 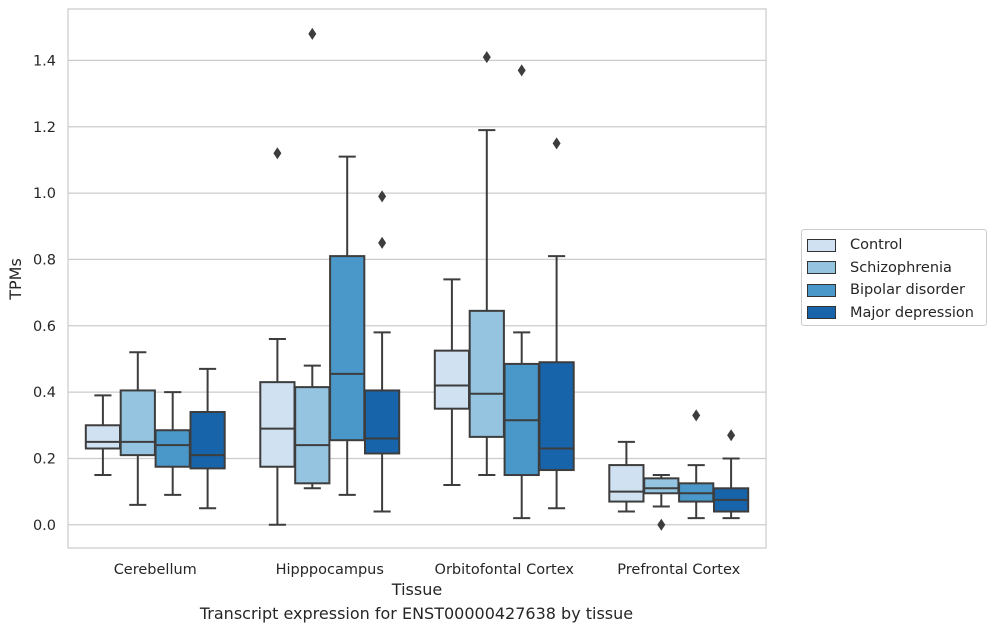 What do you see at coordinates (416, 589) in the screenshot?
I see `x-axis-label: Tissue` at bounding box center [416, 589].